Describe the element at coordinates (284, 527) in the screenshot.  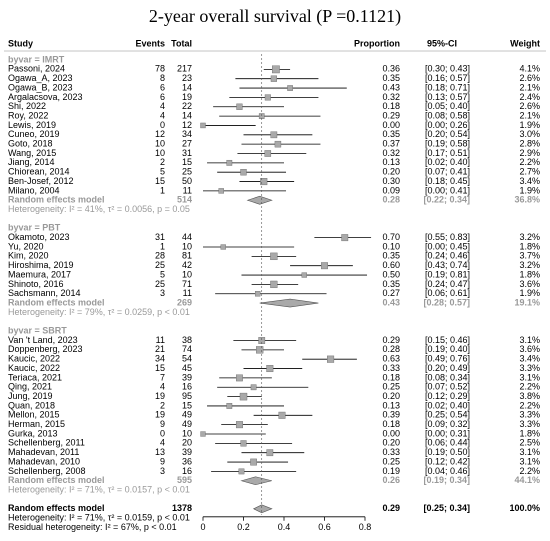
I see `x-tick-label: 0.4` at that location.